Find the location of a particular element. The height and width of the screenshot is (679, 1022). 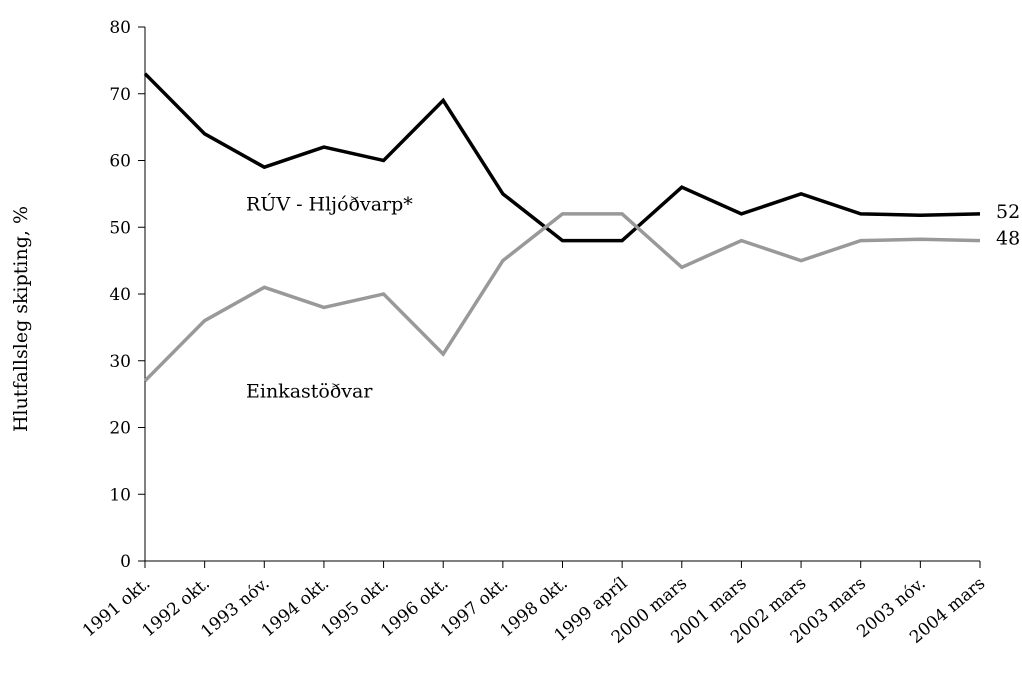

y-ticks: 0 10 20 30 40 50 60 70 80 is located at coordinates (127, 295).